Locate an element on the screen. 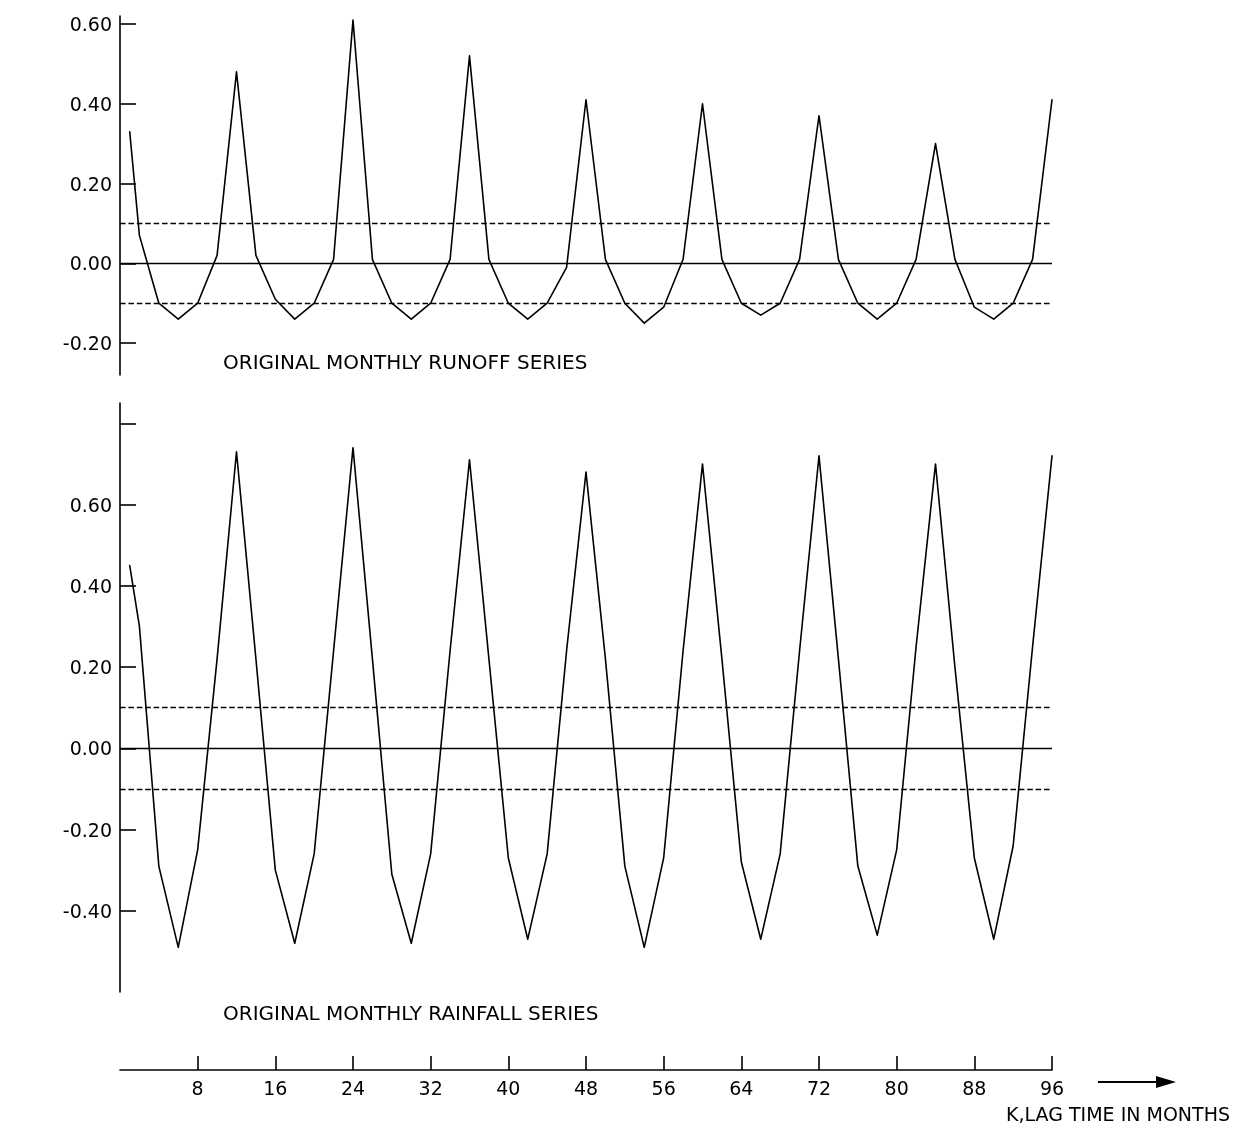 Image resolution: width=1234 pixels, height=1140 pixels. x-tick-label: 32 is located at coordinates (430, 1087).